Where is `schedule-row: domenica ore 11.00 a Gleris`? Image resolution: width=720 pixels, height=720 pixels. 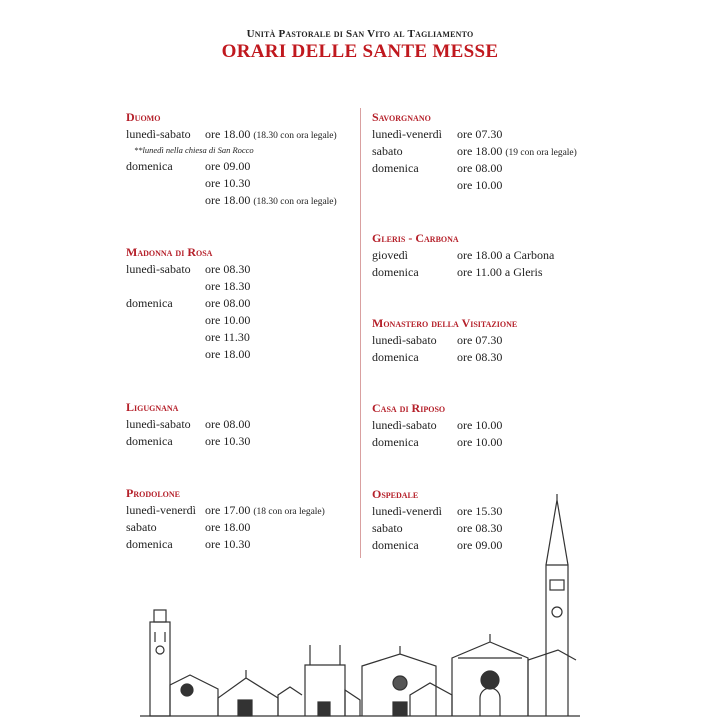
schedule-row: domenica ore 11.00 a Gleris is located at coordinates (457, 272).